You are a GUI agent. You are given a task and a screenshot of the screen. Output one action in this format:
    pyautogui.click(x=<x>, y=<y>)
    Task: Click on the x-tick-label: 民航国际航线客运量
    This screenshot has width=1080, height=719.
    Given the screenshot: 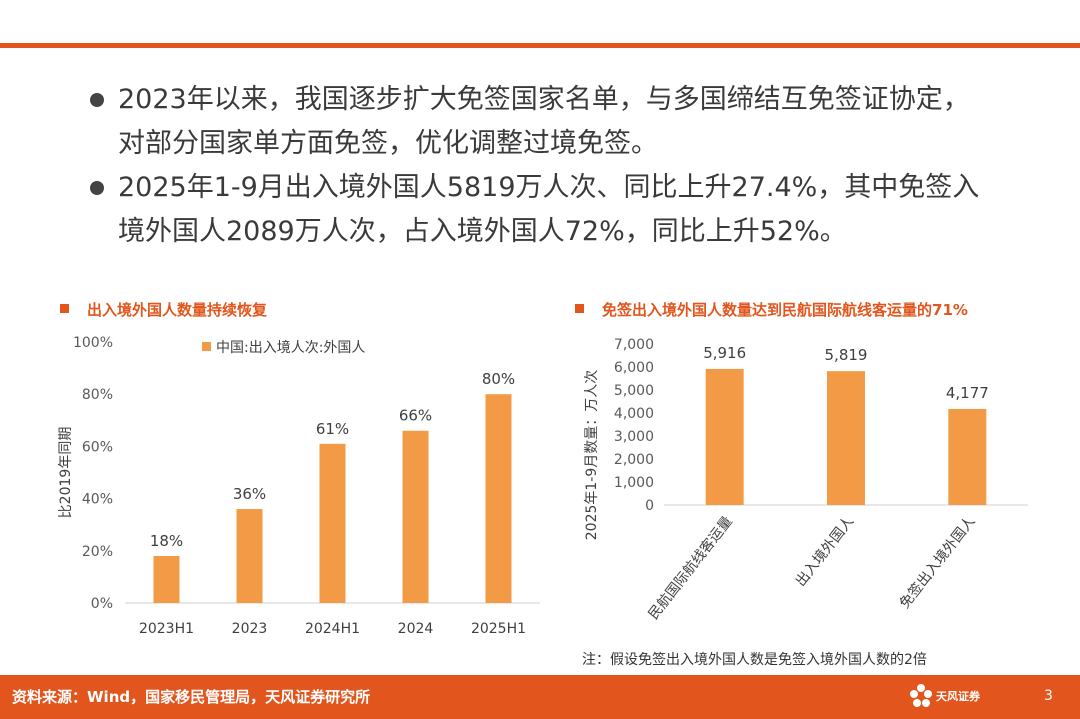 What is the action you would take?
    pyautogui.click(x=690, y=568)
    